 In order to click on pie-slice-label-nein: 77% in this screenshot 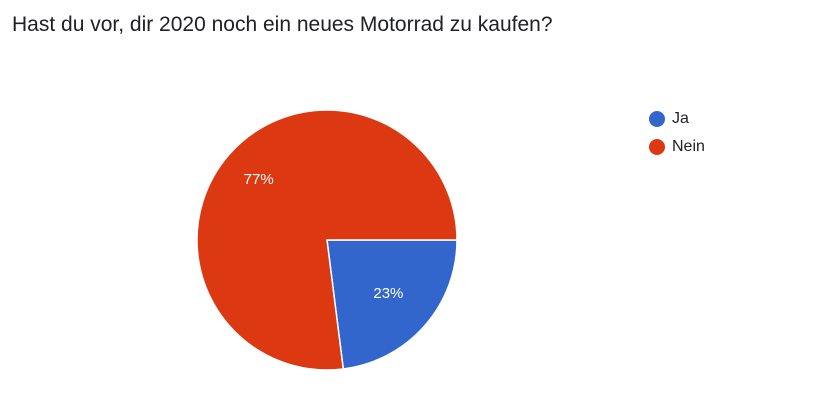, I will do `click(259, 179)`.